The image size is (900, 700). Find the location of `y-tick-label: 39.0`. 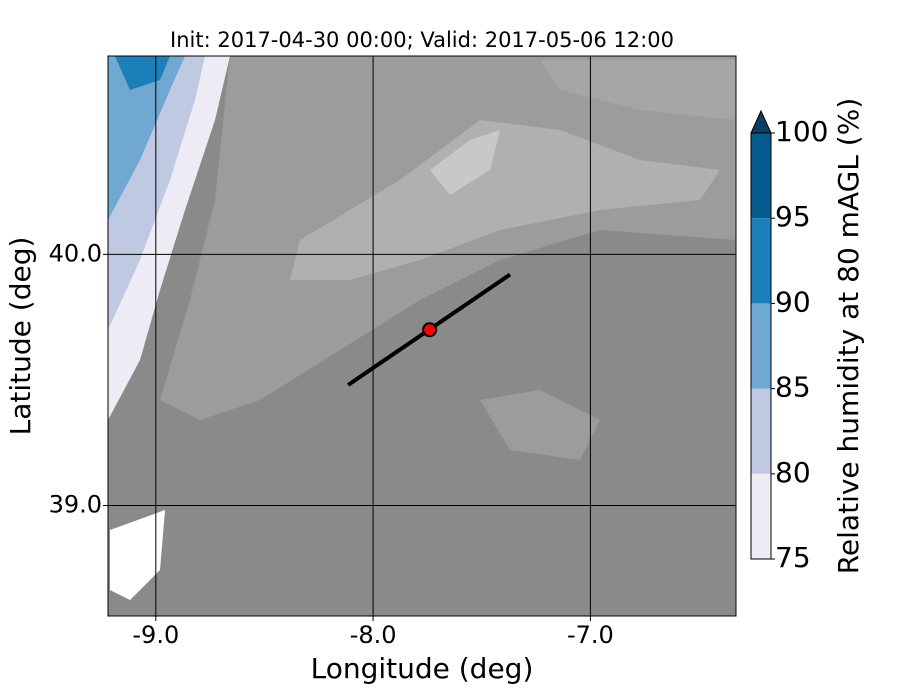

y-tick-label: 39.0 is located at coordinates (75, 505).